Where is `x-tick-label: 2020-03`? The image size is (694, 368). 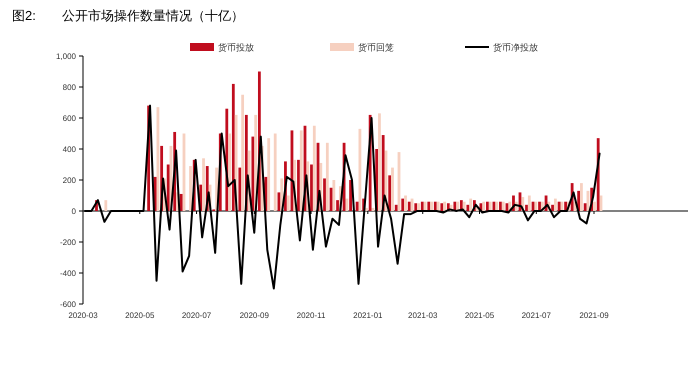 x-tick-label: 2020-03 is located at coordinates (83, 315).